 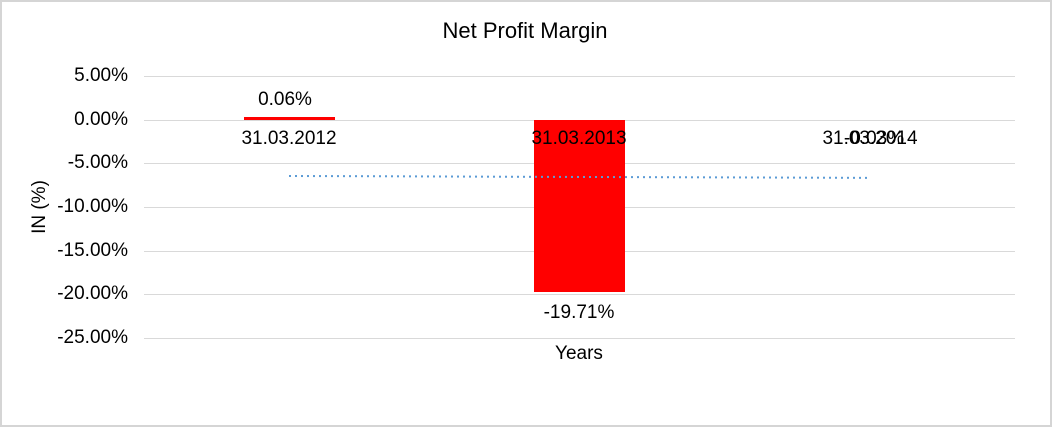 I want to click on y-tick-label-neg20: -20.00%, so click(x=92, y=293).